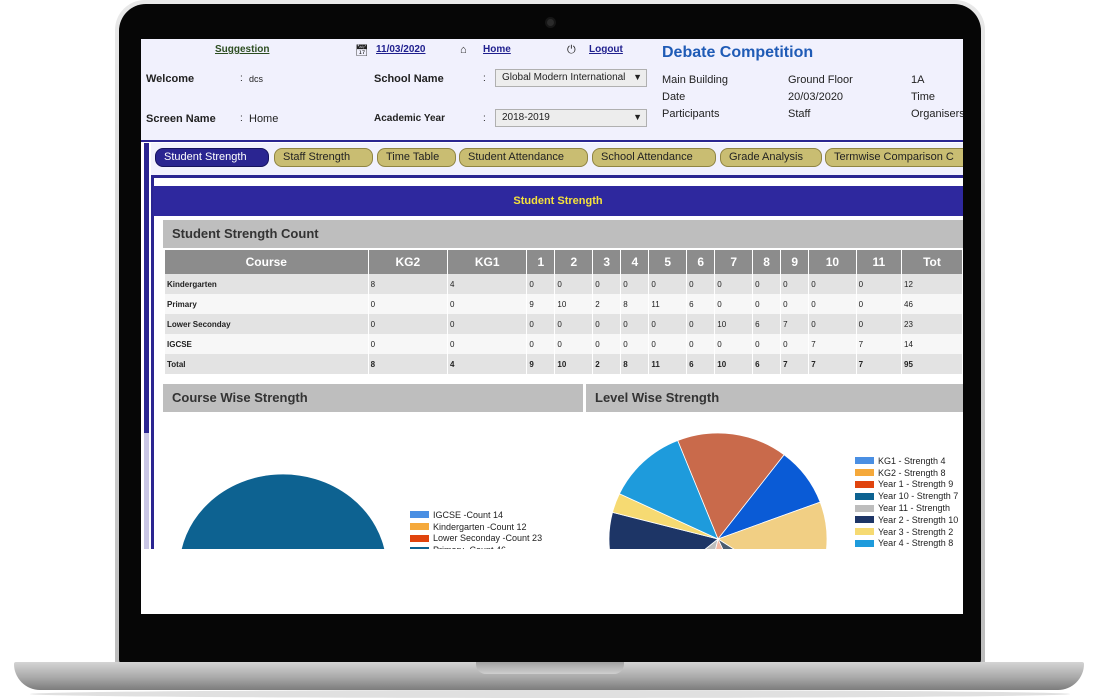 Image resolution: width=1100 pixels, height=699 pixels. Describe the element at coordinates (879, 262) in the screenshot. I see `column-header: 11` at that location.